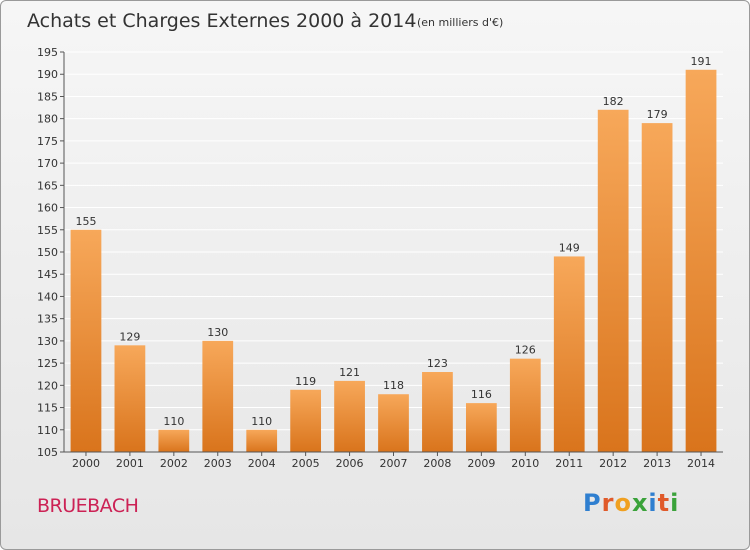  What do you see at coordinates (47, 385) in the screenshot?
I see `y-tick-label: 120` at bounding box center [47, 385].